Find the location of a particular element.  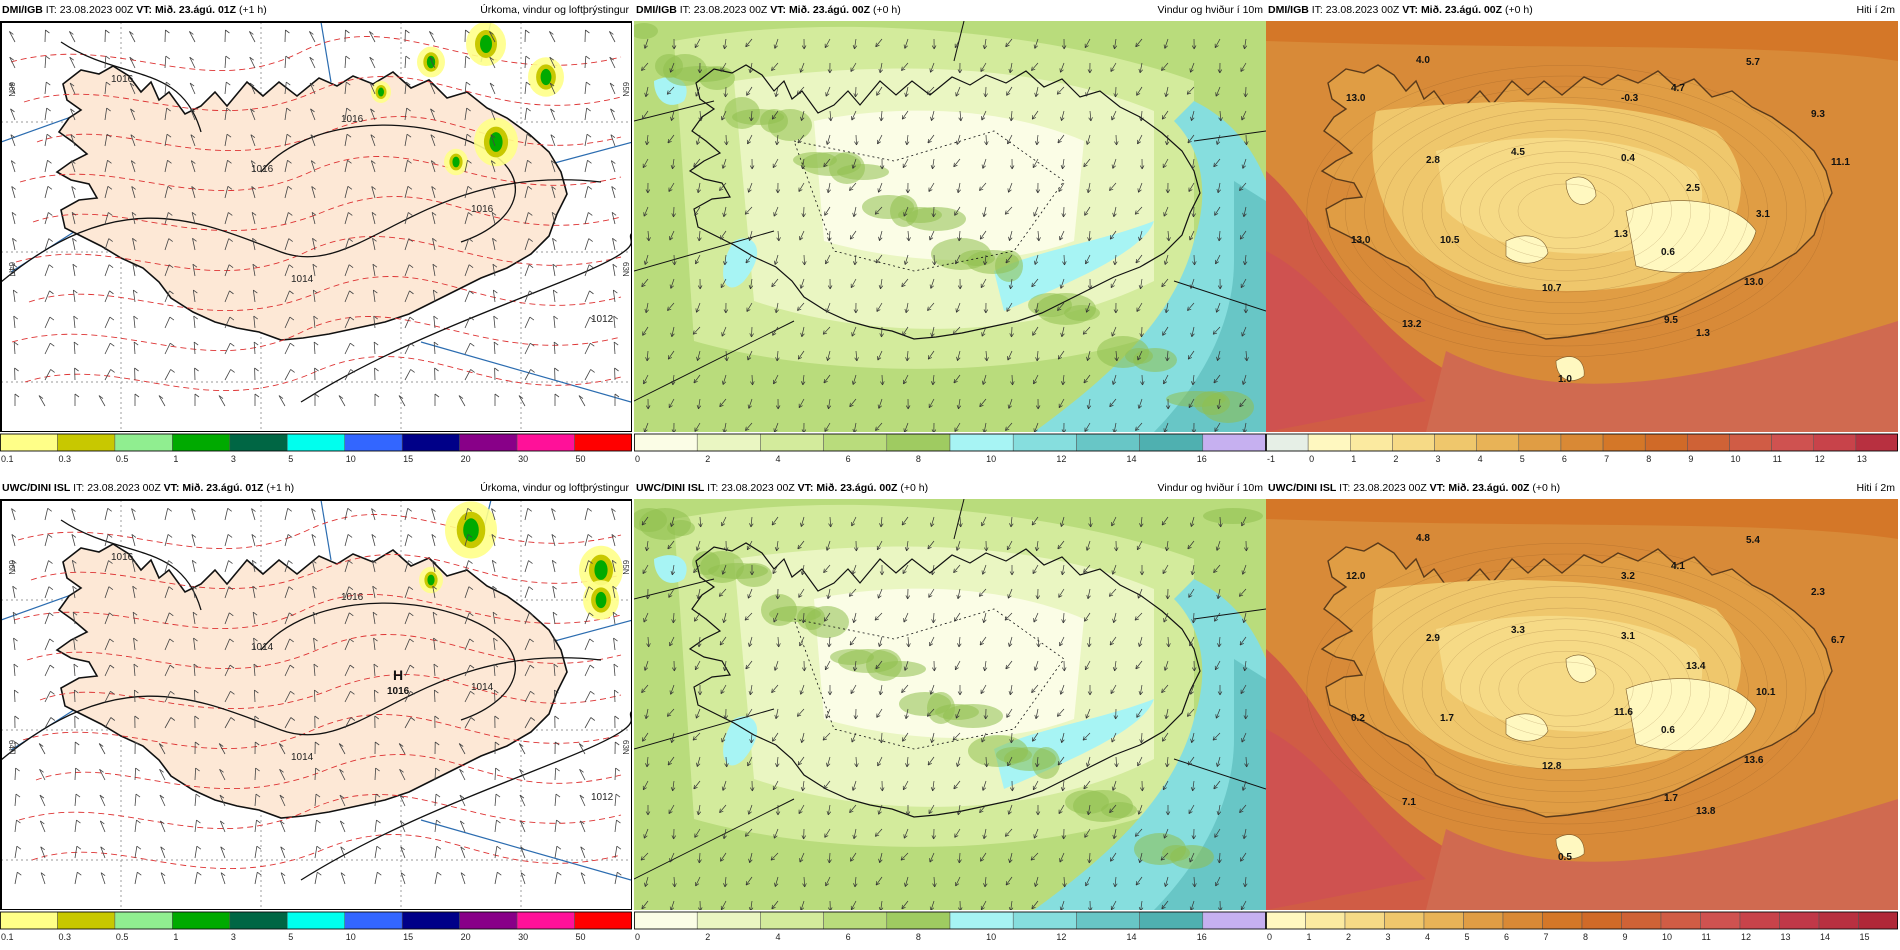

colorbar: 0 1 2 3 4 5 6 7 8 9 10 11 12 13 14 15 is located at coordinates (1582, 926).